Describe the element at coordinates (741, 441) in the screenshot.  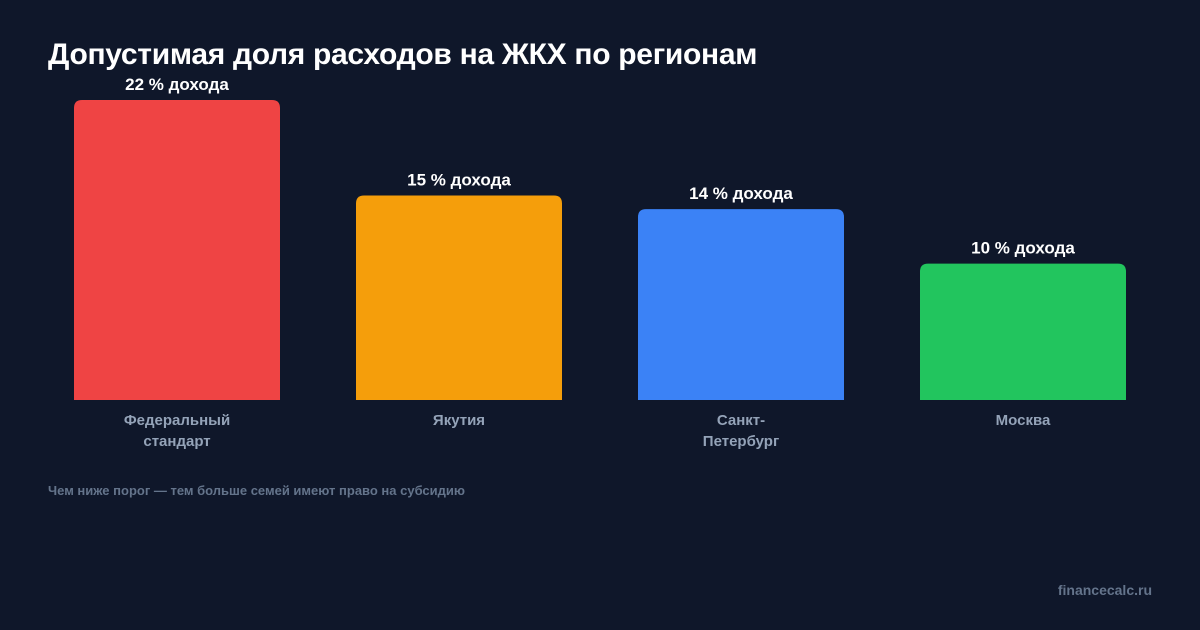
I see `category-label: Петербург` at that location.